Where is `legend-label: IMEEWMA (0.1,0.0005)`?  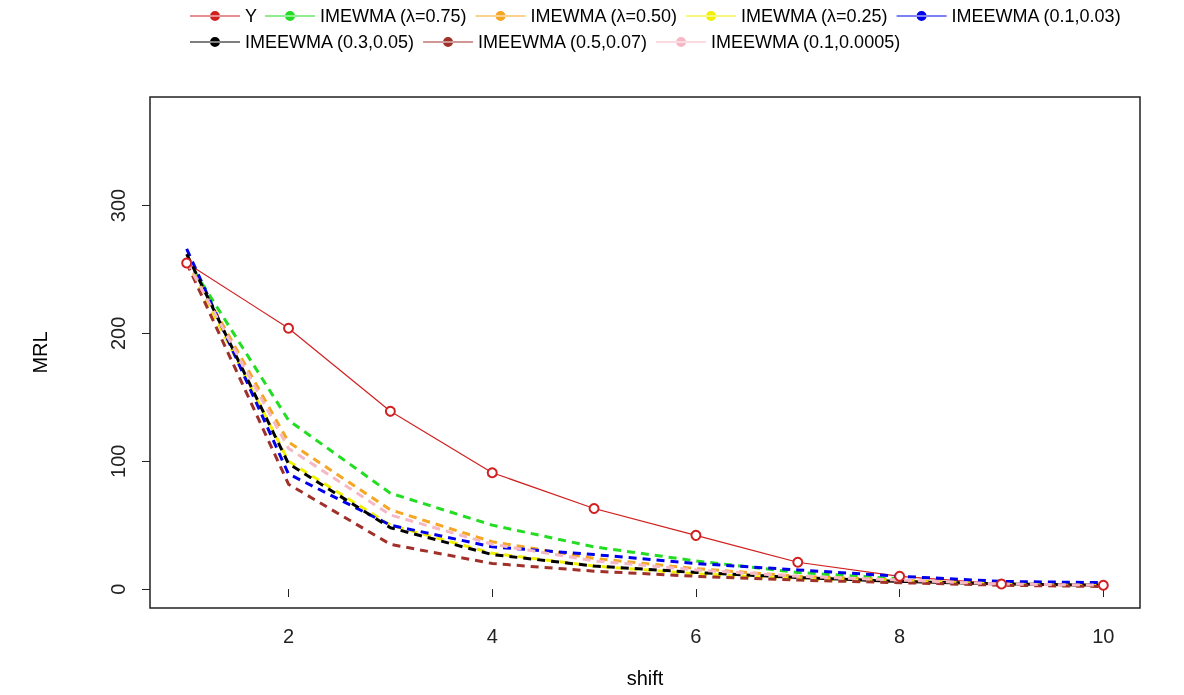
legend-label: IMEEWMA (0.1,0.0005) is located at coordinates (806, 42).